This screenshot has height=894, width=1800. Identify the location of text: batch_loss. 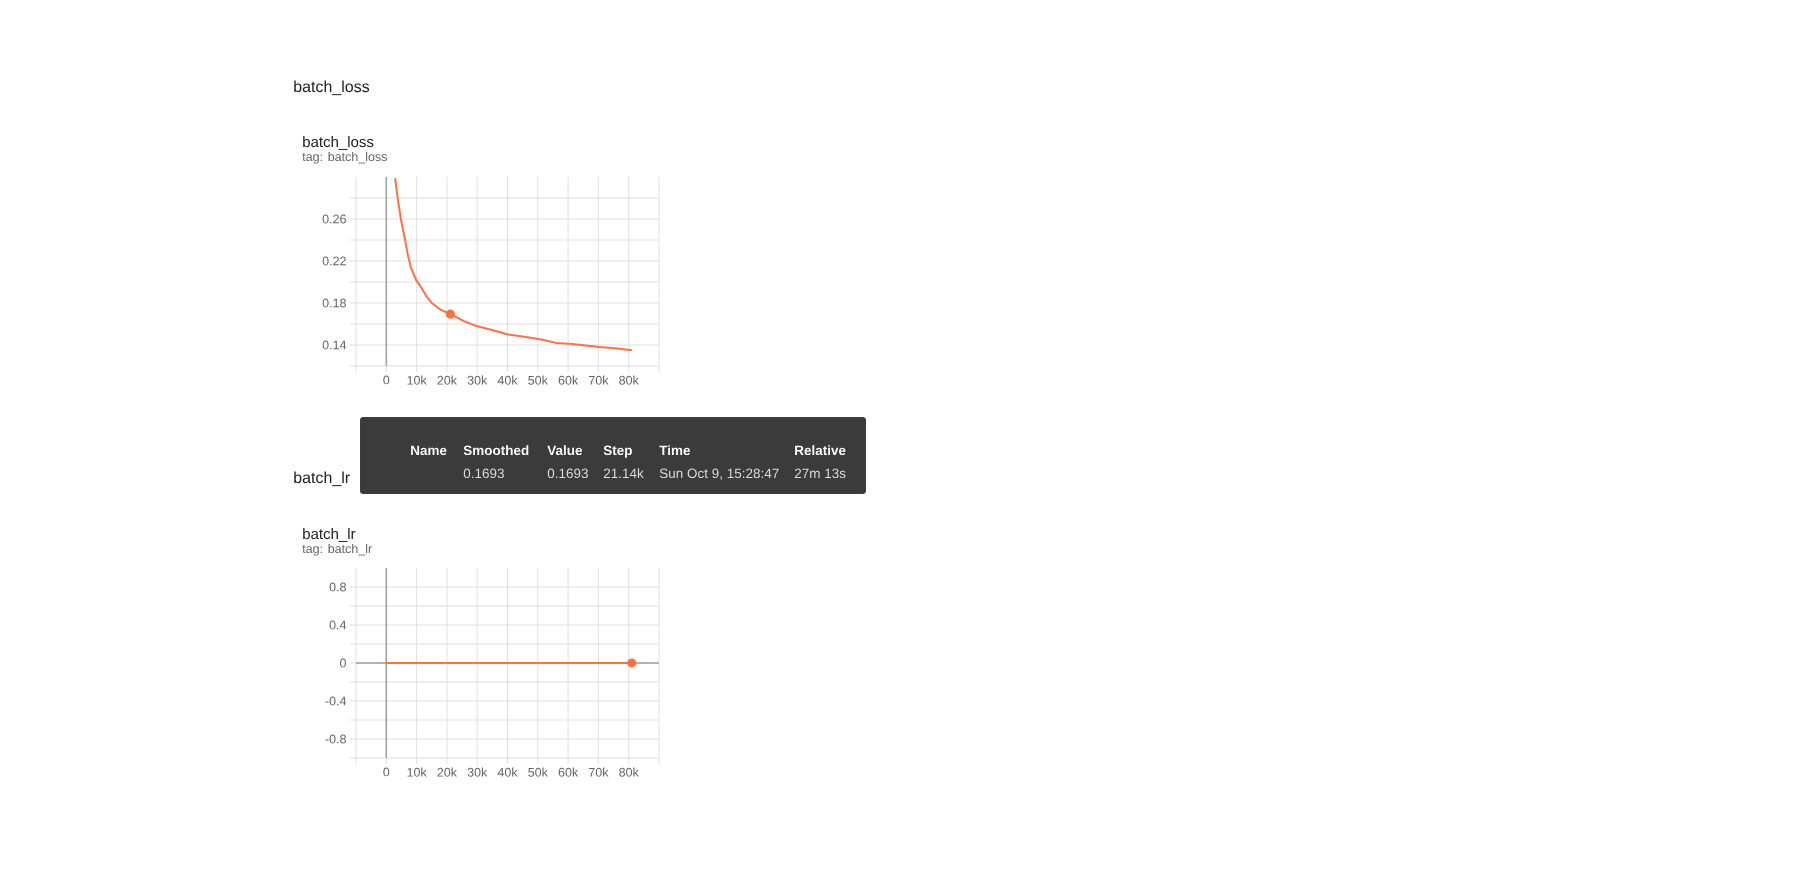
(332, 88).